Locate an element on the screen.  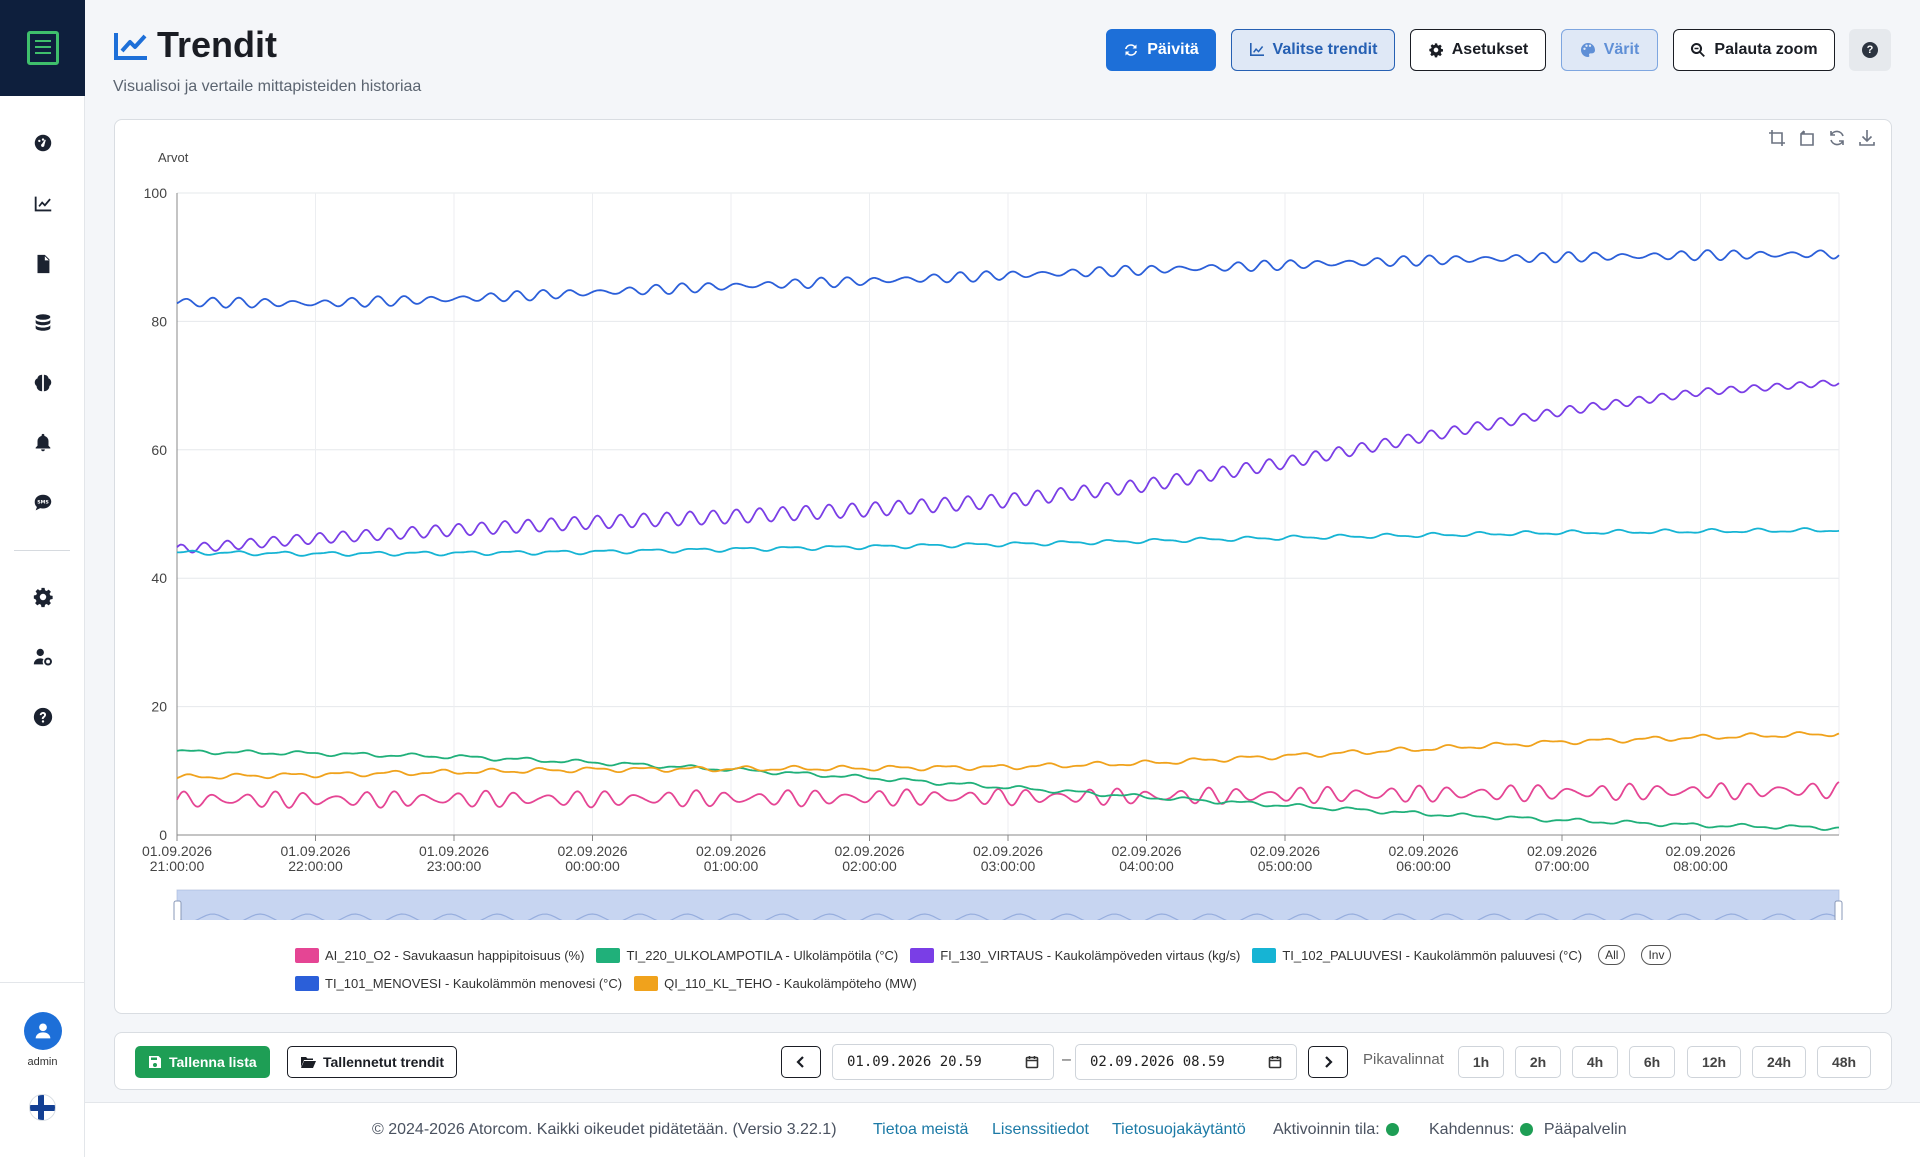
user-icon is located at coordinates (43, 1031).